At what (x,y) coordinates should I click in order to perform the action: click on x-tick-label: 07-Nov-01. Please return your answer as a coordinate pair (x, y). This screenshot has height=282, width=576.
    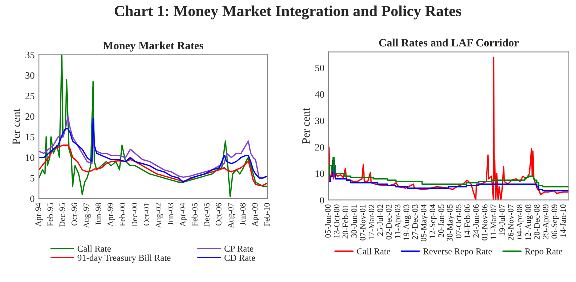
    Looking at the image, I should click on (363, 222).